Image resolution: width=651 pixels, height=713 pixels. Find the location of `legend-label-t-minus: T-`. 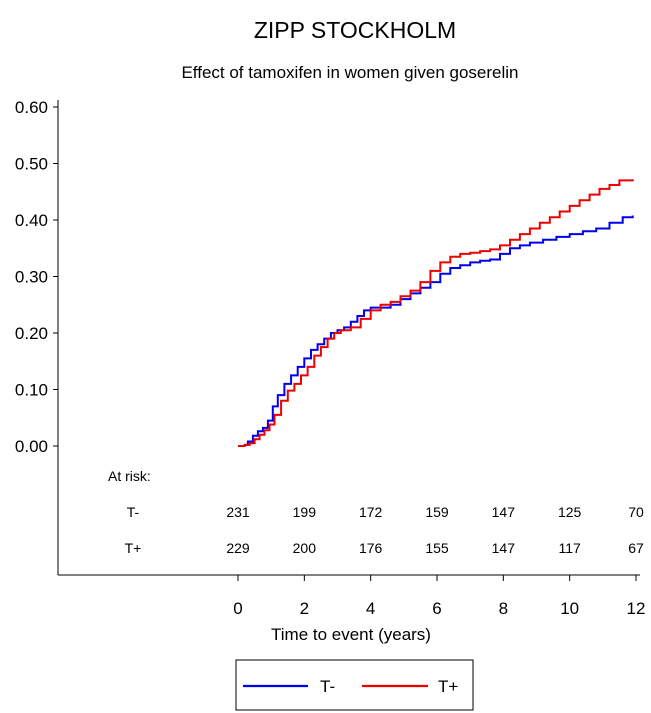

legend-label-t-minus: T- is located at coordinates (327, 686).